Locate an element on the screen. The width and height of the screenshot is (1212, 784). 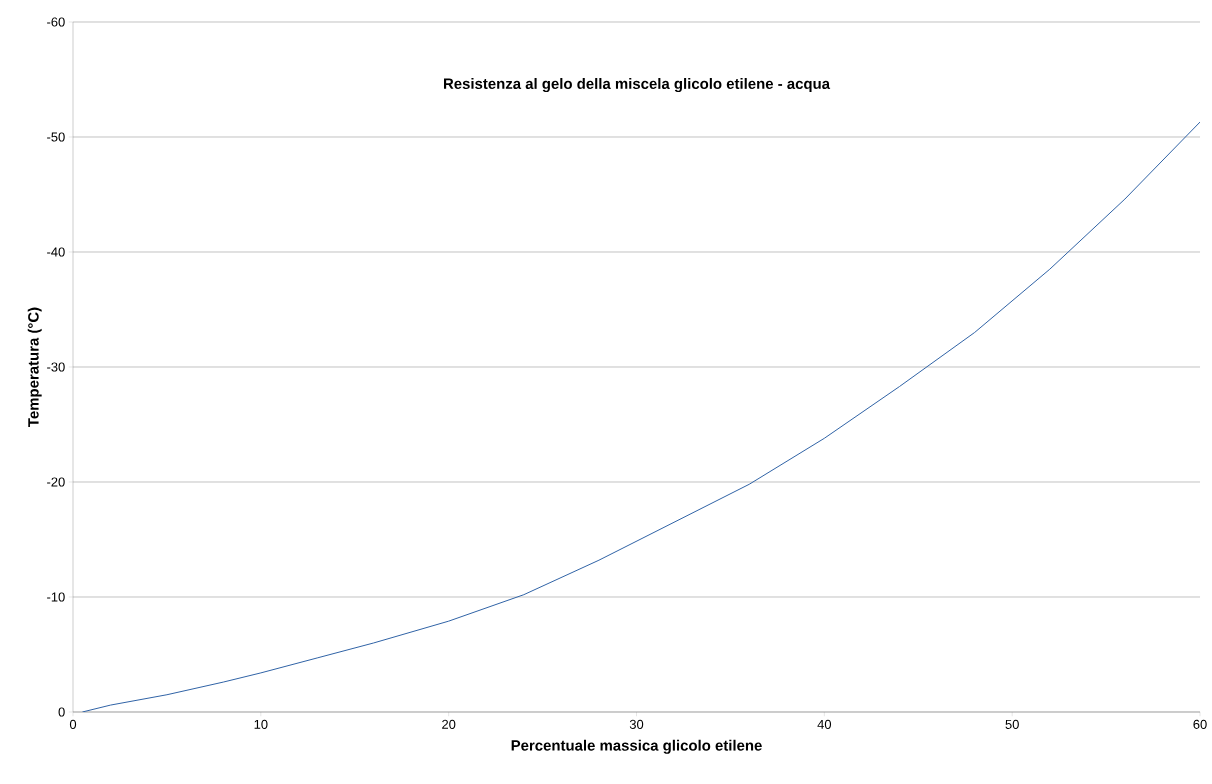
y-tick-label: -20 is located at coordinates (56, 482).